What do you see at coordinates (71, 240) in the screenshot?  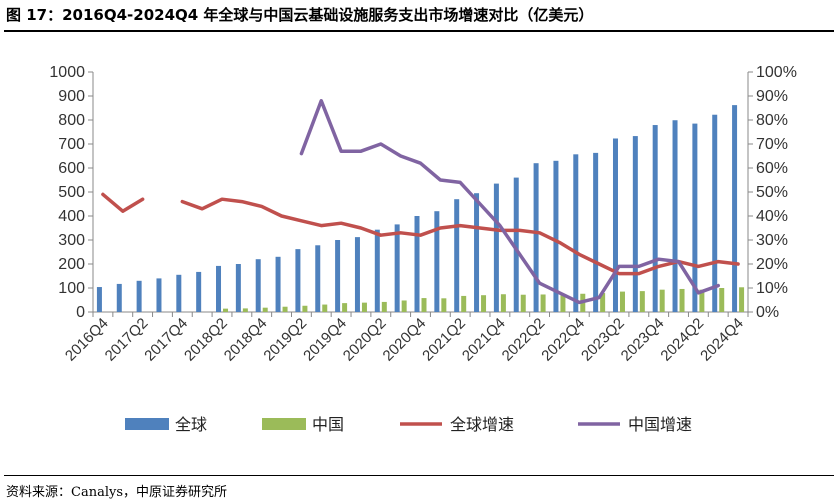 I see `y-left-tick-label: 300` at bounding box center [71, 240].